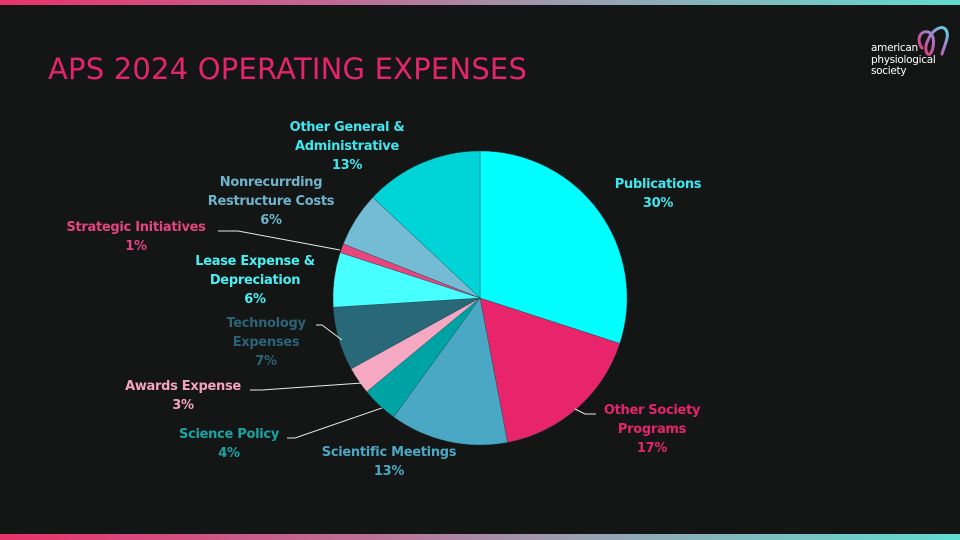  What do you see at coordinates (652, 429) in the screenshot?
I see `label-other-society-programs: Other Society Programs 17%` at bounding box center [652, 429].